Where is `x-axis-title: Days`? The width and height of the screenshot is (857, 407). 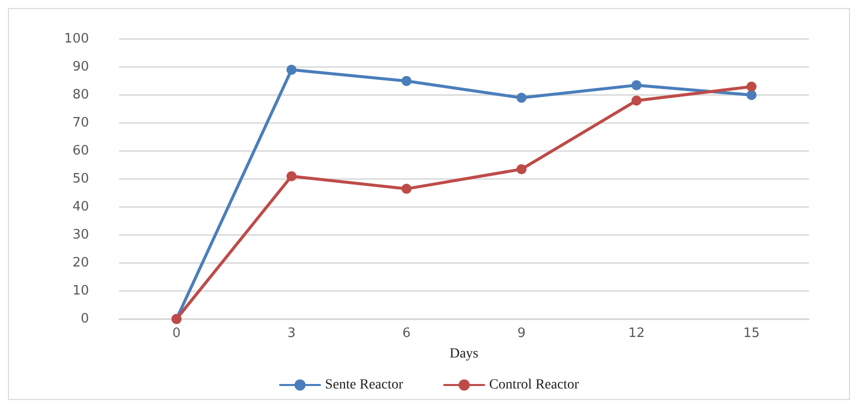
x-axis-title: Days is located at coordinates (464, 354).